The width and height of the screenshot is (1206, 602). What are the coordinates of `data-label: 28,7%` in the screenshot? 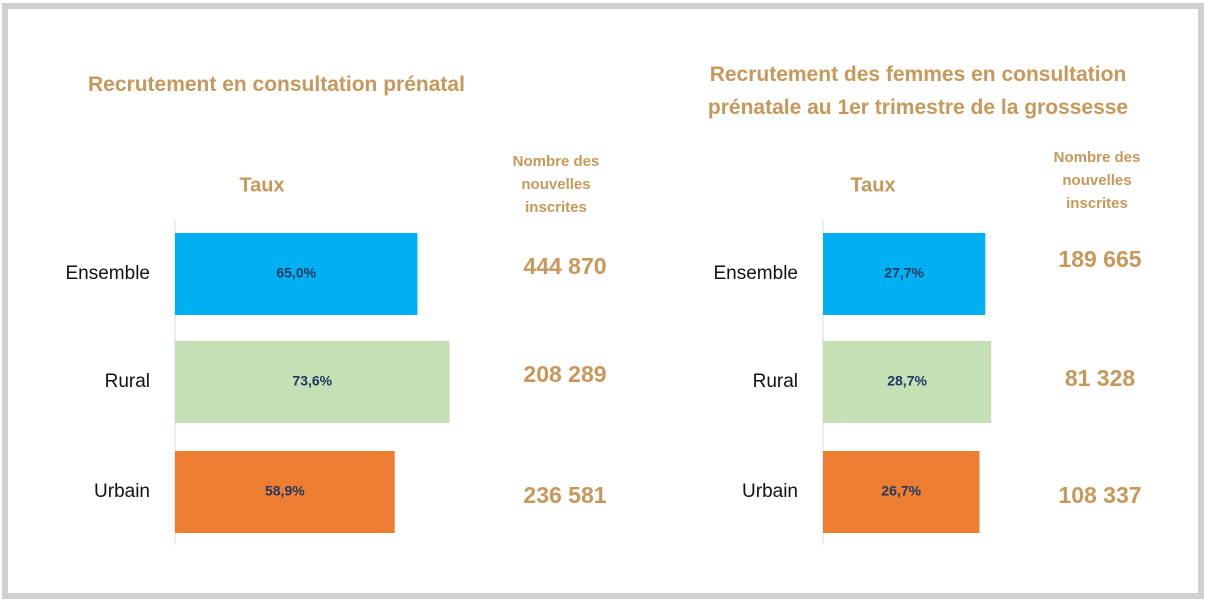 It's located at (907, 381).